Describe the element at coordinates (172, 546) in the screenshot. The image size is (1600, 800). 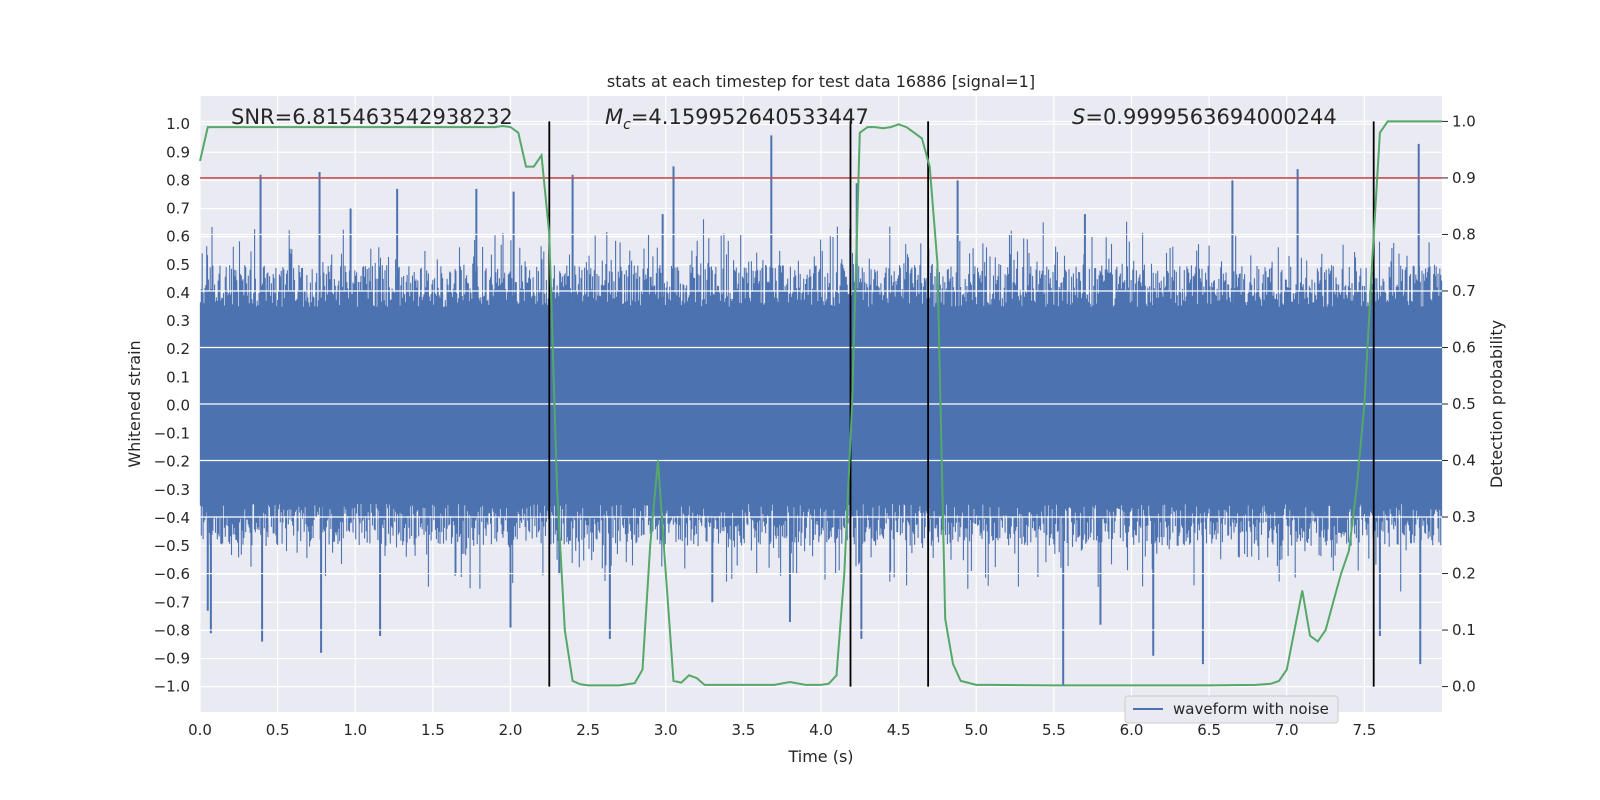
I see `y-tick-label: −0.5` at that location.